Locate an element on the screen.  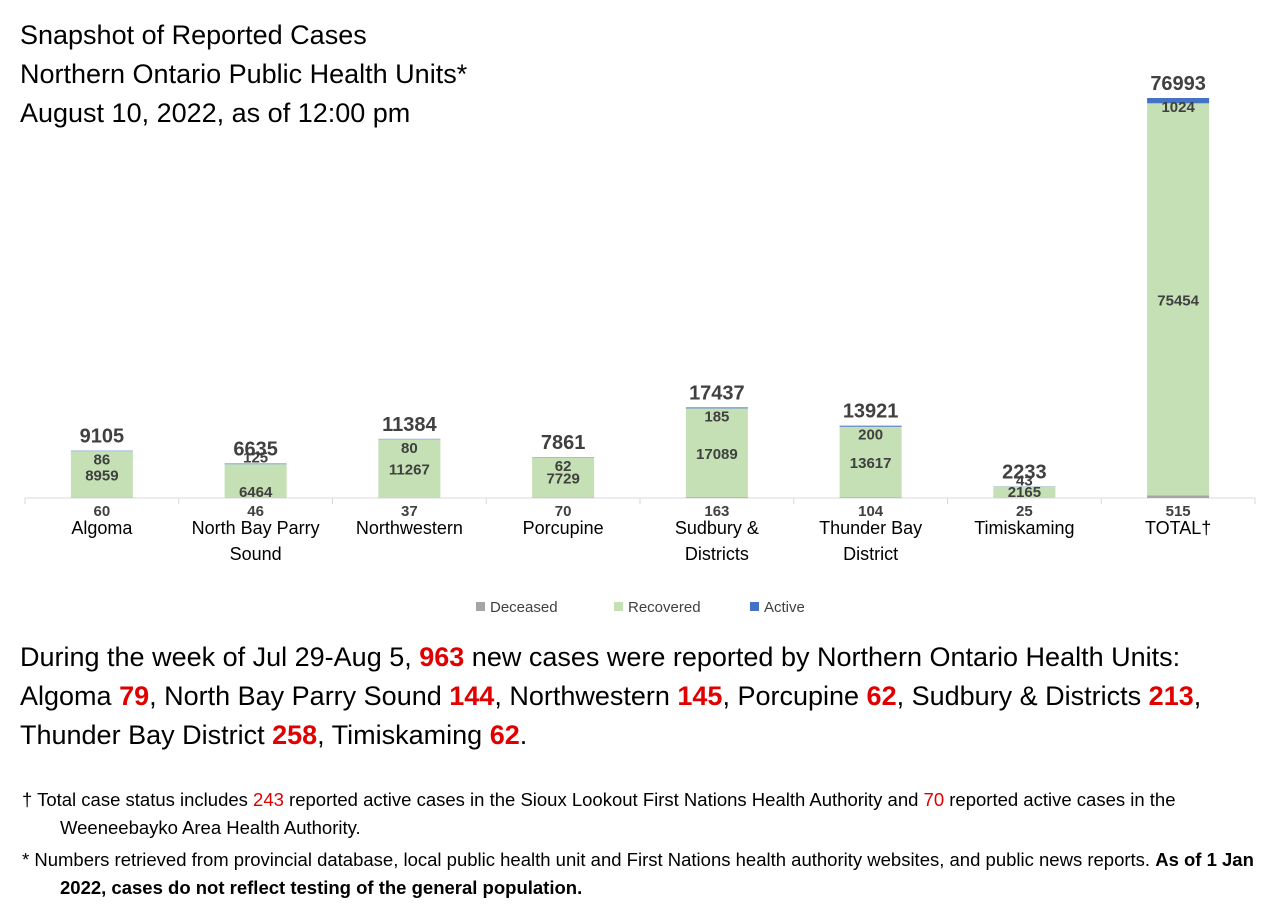
summary-total-new: 963 is located at coordinates (442, 657).